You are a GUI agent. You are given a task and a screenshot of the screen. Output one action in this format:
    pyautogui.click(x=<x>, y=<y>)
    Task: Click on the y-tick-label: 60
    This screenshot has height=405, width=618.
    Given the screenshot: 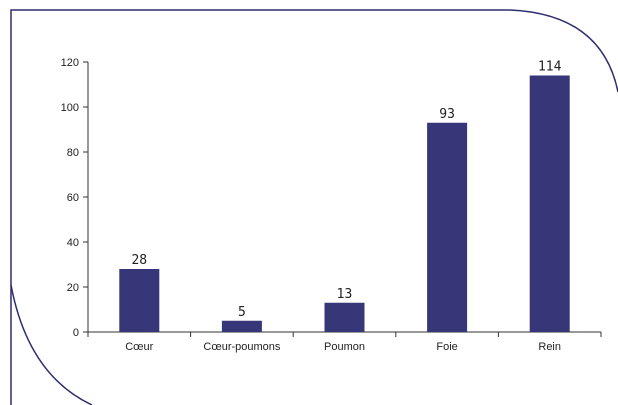 What is the action you would take?
    pyautogui.click(x=73, y=198)
    